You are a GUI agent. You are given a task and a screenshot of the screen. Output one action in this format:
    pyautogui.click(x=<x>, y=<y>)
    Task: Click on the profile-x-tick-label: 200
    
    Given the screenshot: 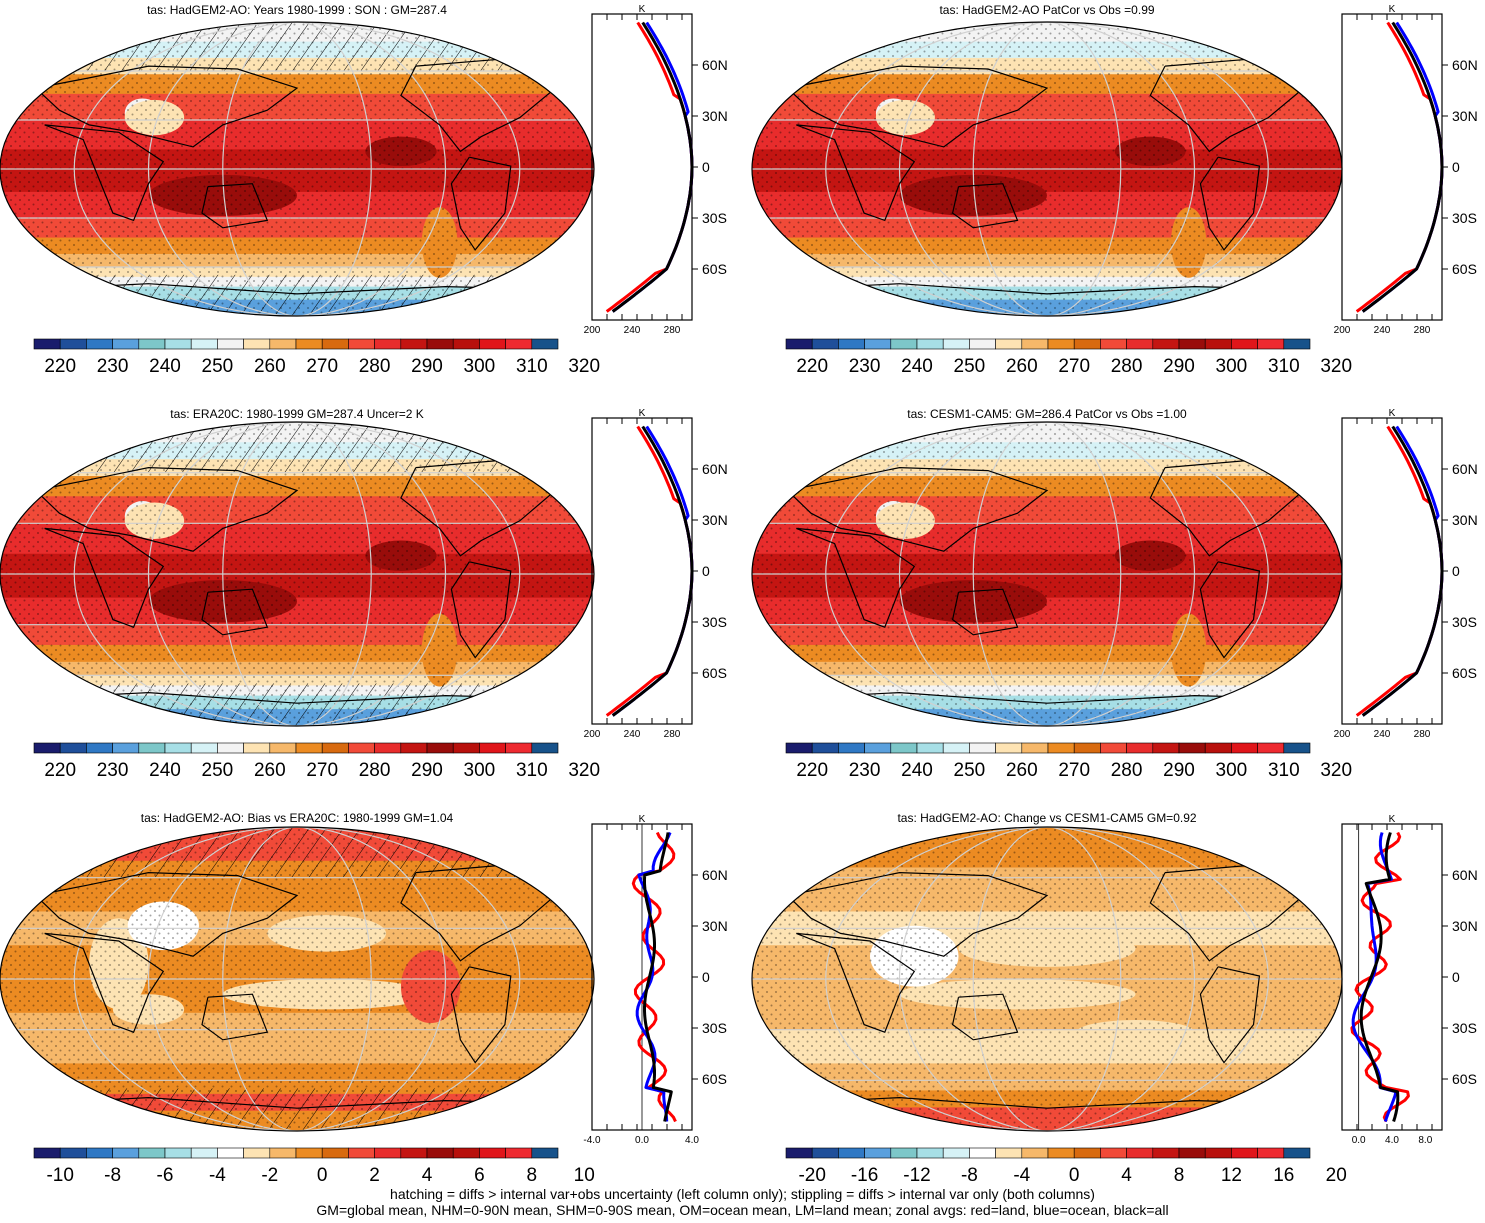 What is the action you would take?
    pyautogui.click(x=592, y=734)
    